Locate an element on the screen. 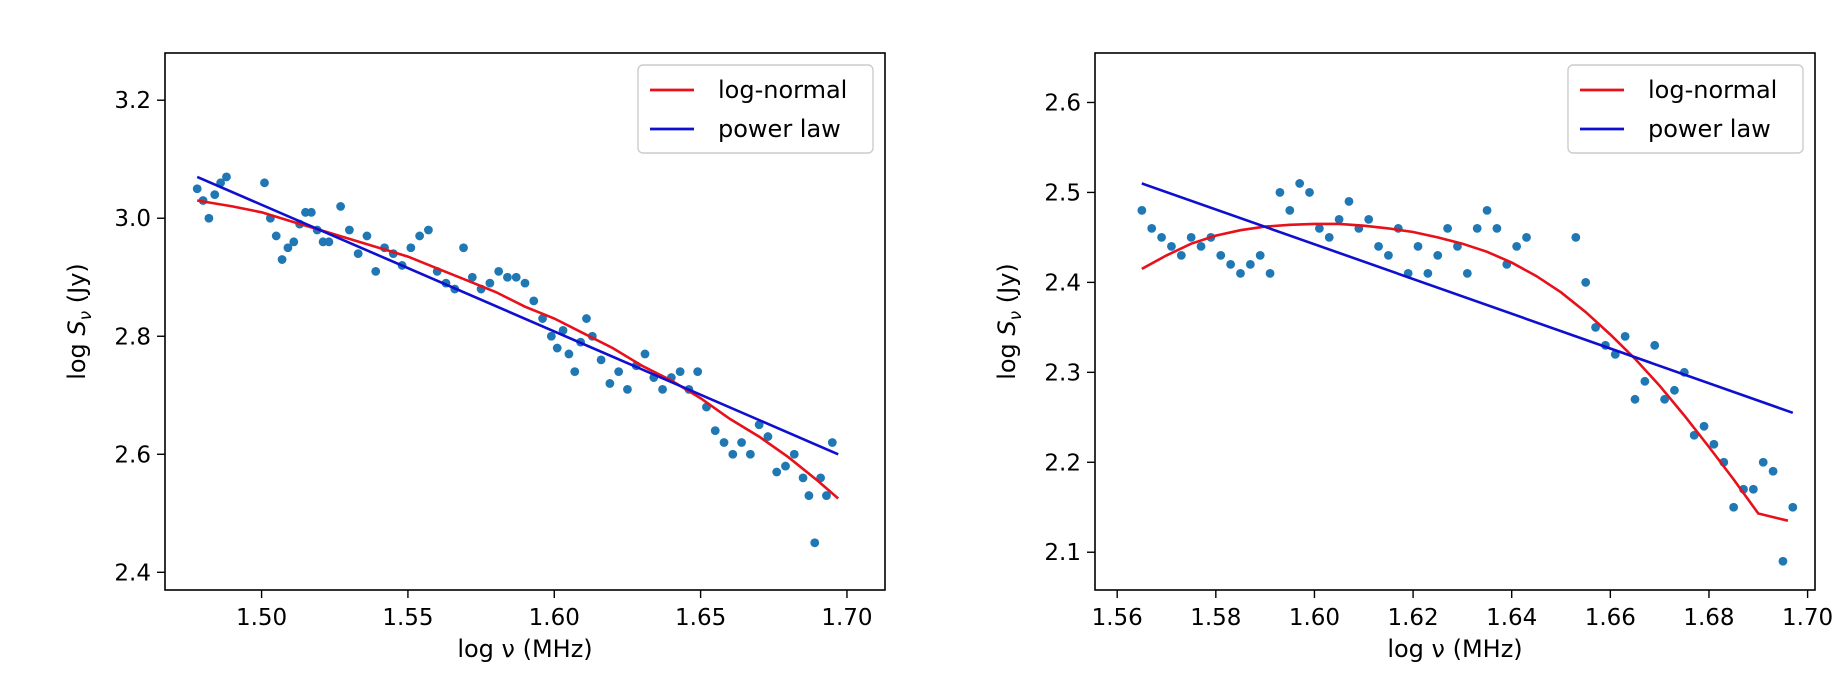 The width and height of the screenshot is (1844, 686). x-tick-label: 1.50 is located at coordinates (261, 618).